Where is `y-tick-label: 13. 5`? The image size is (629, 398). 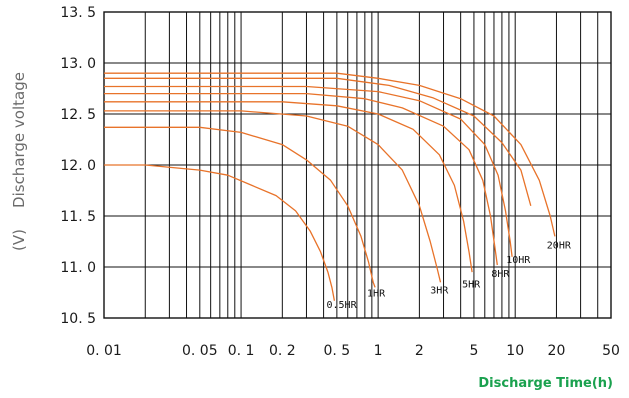 y-tick-label: 13. 5 is located at coordinates (78, 13).